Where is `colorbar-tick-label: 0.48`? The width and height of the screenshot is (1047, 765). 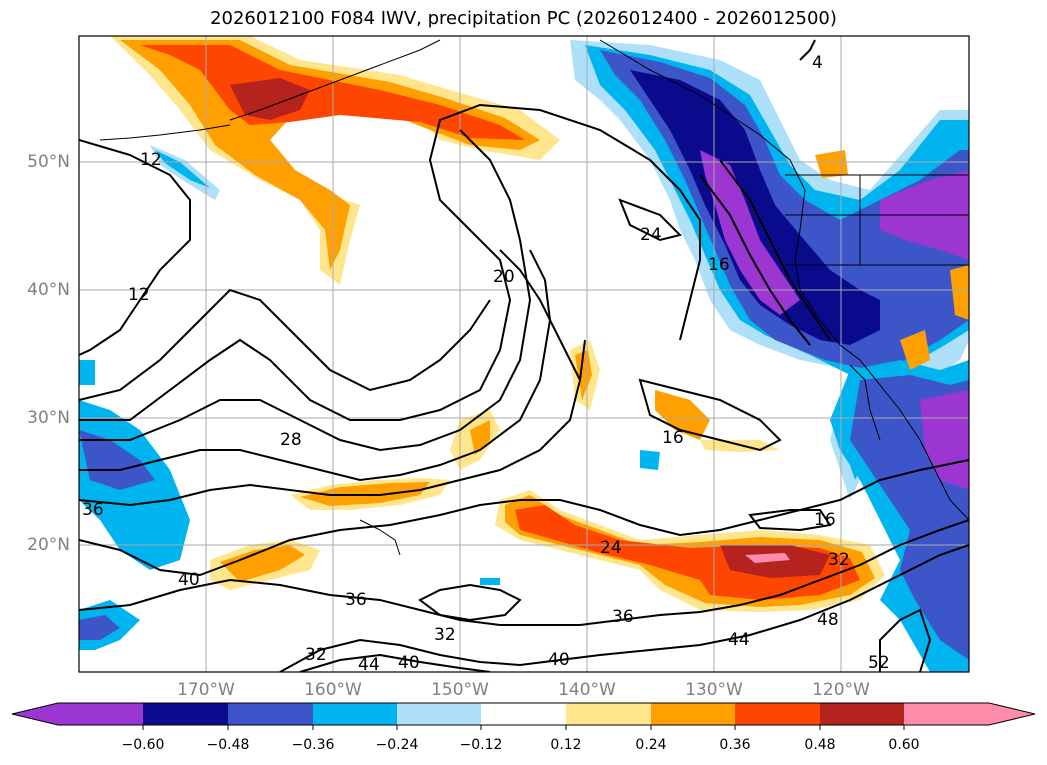 colorbar-tick-label: 0.48 is located at coordinates (820, 745).